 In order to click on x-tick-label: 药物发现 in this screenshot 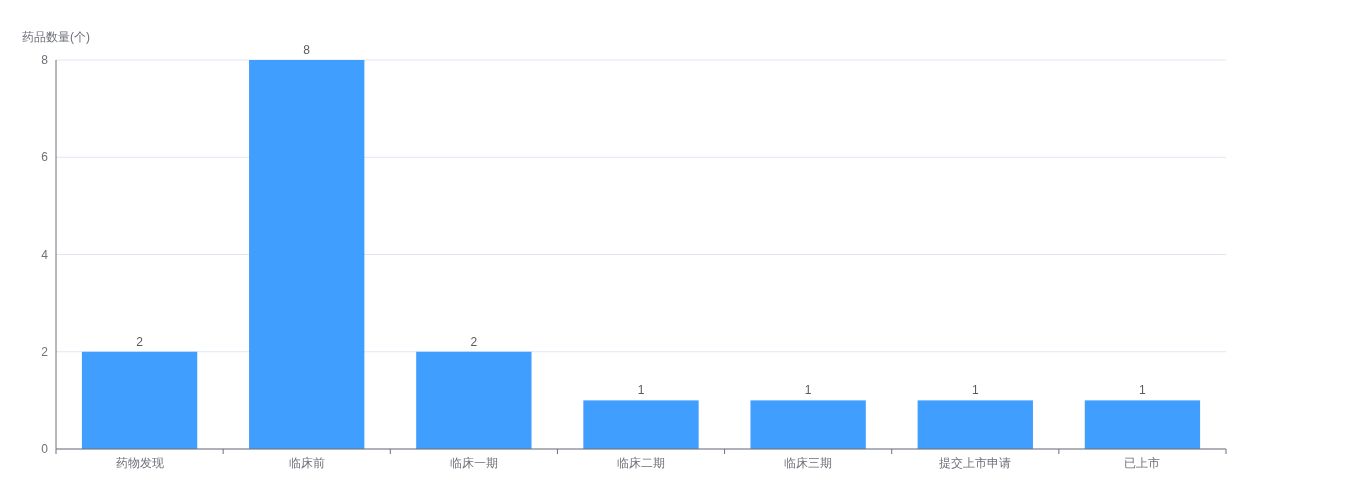, I will do `click(139, 463)`.